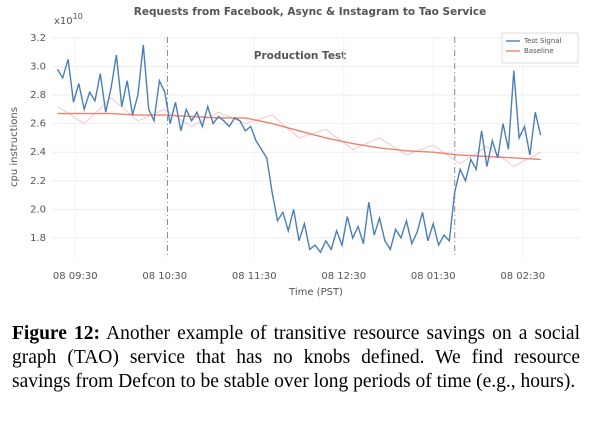 The height and width of the screenshot is (437, 590). Describe the element at coordinates (56, 333) in the screenshot. I see `caption-label: Figure 12:` at that location.